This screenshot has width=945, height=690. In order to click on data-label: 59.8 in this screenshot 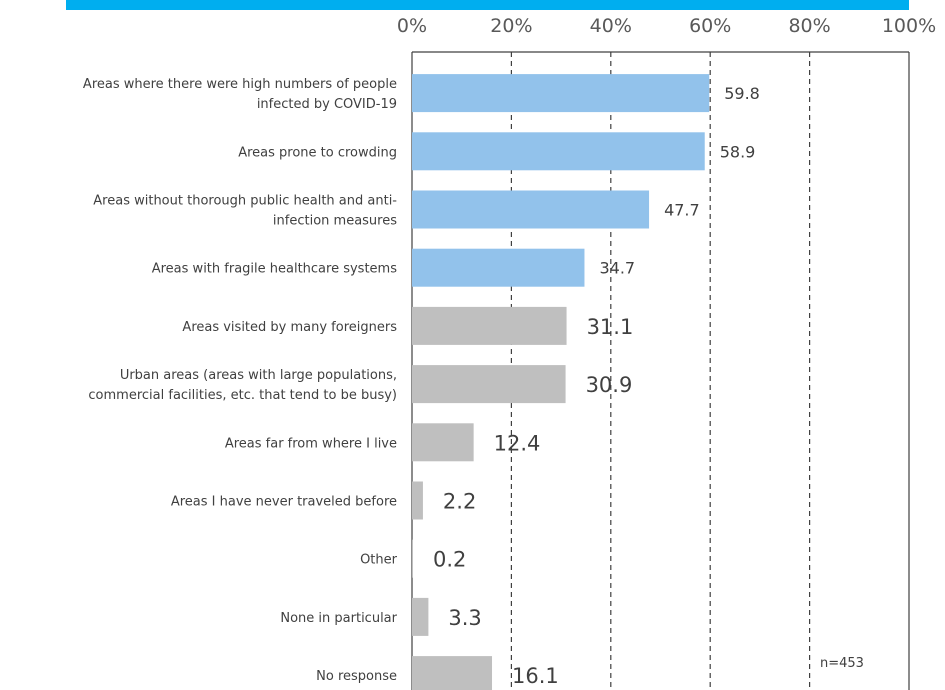, I will do `click(742, 93)`.